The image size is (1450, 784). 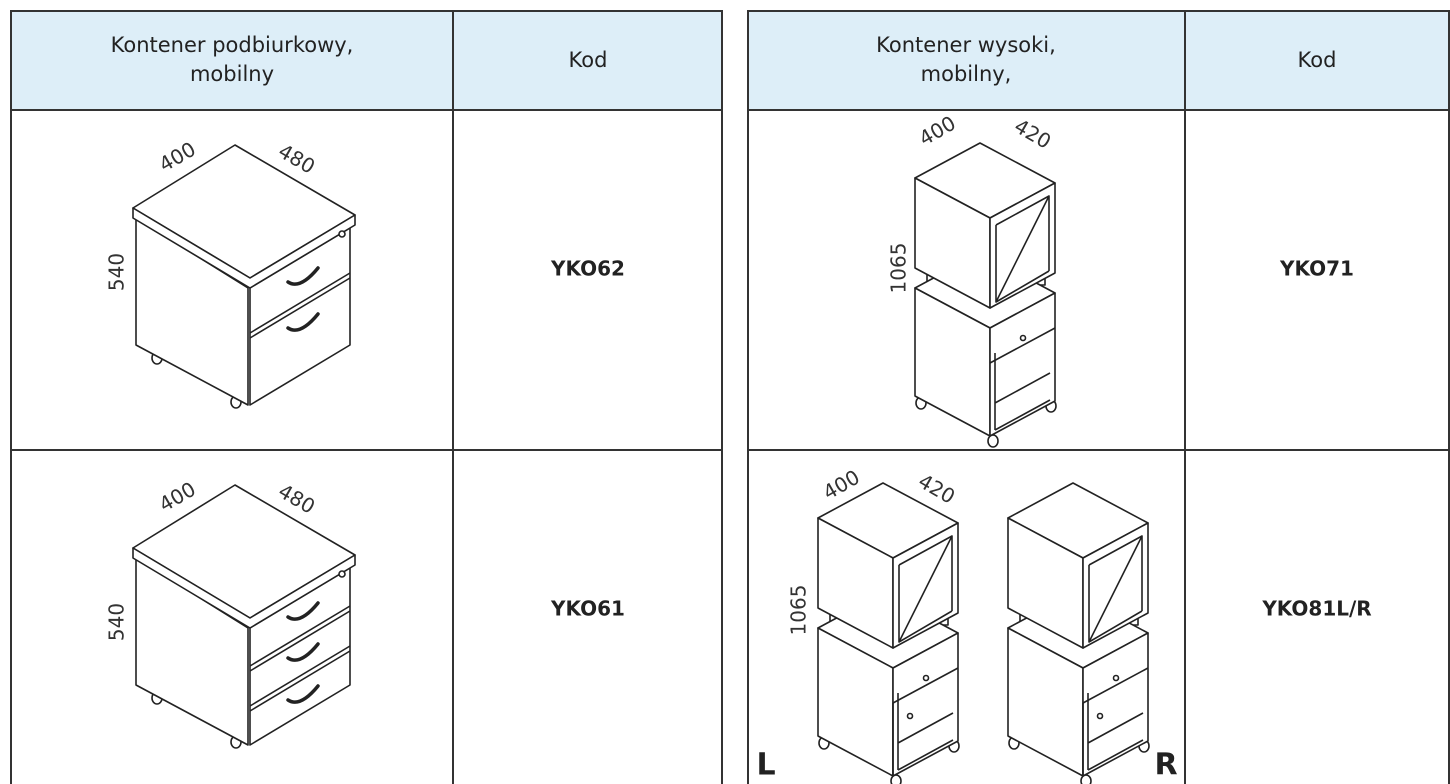 I want to click on product-code: YKO81L/R, so click(x=1316, y=609).